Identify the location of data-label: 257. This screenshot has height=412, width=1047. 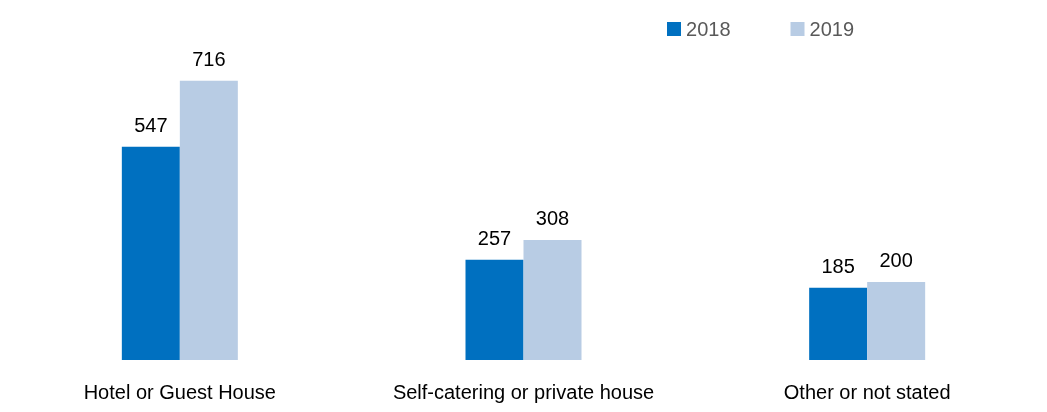
(494, 237).